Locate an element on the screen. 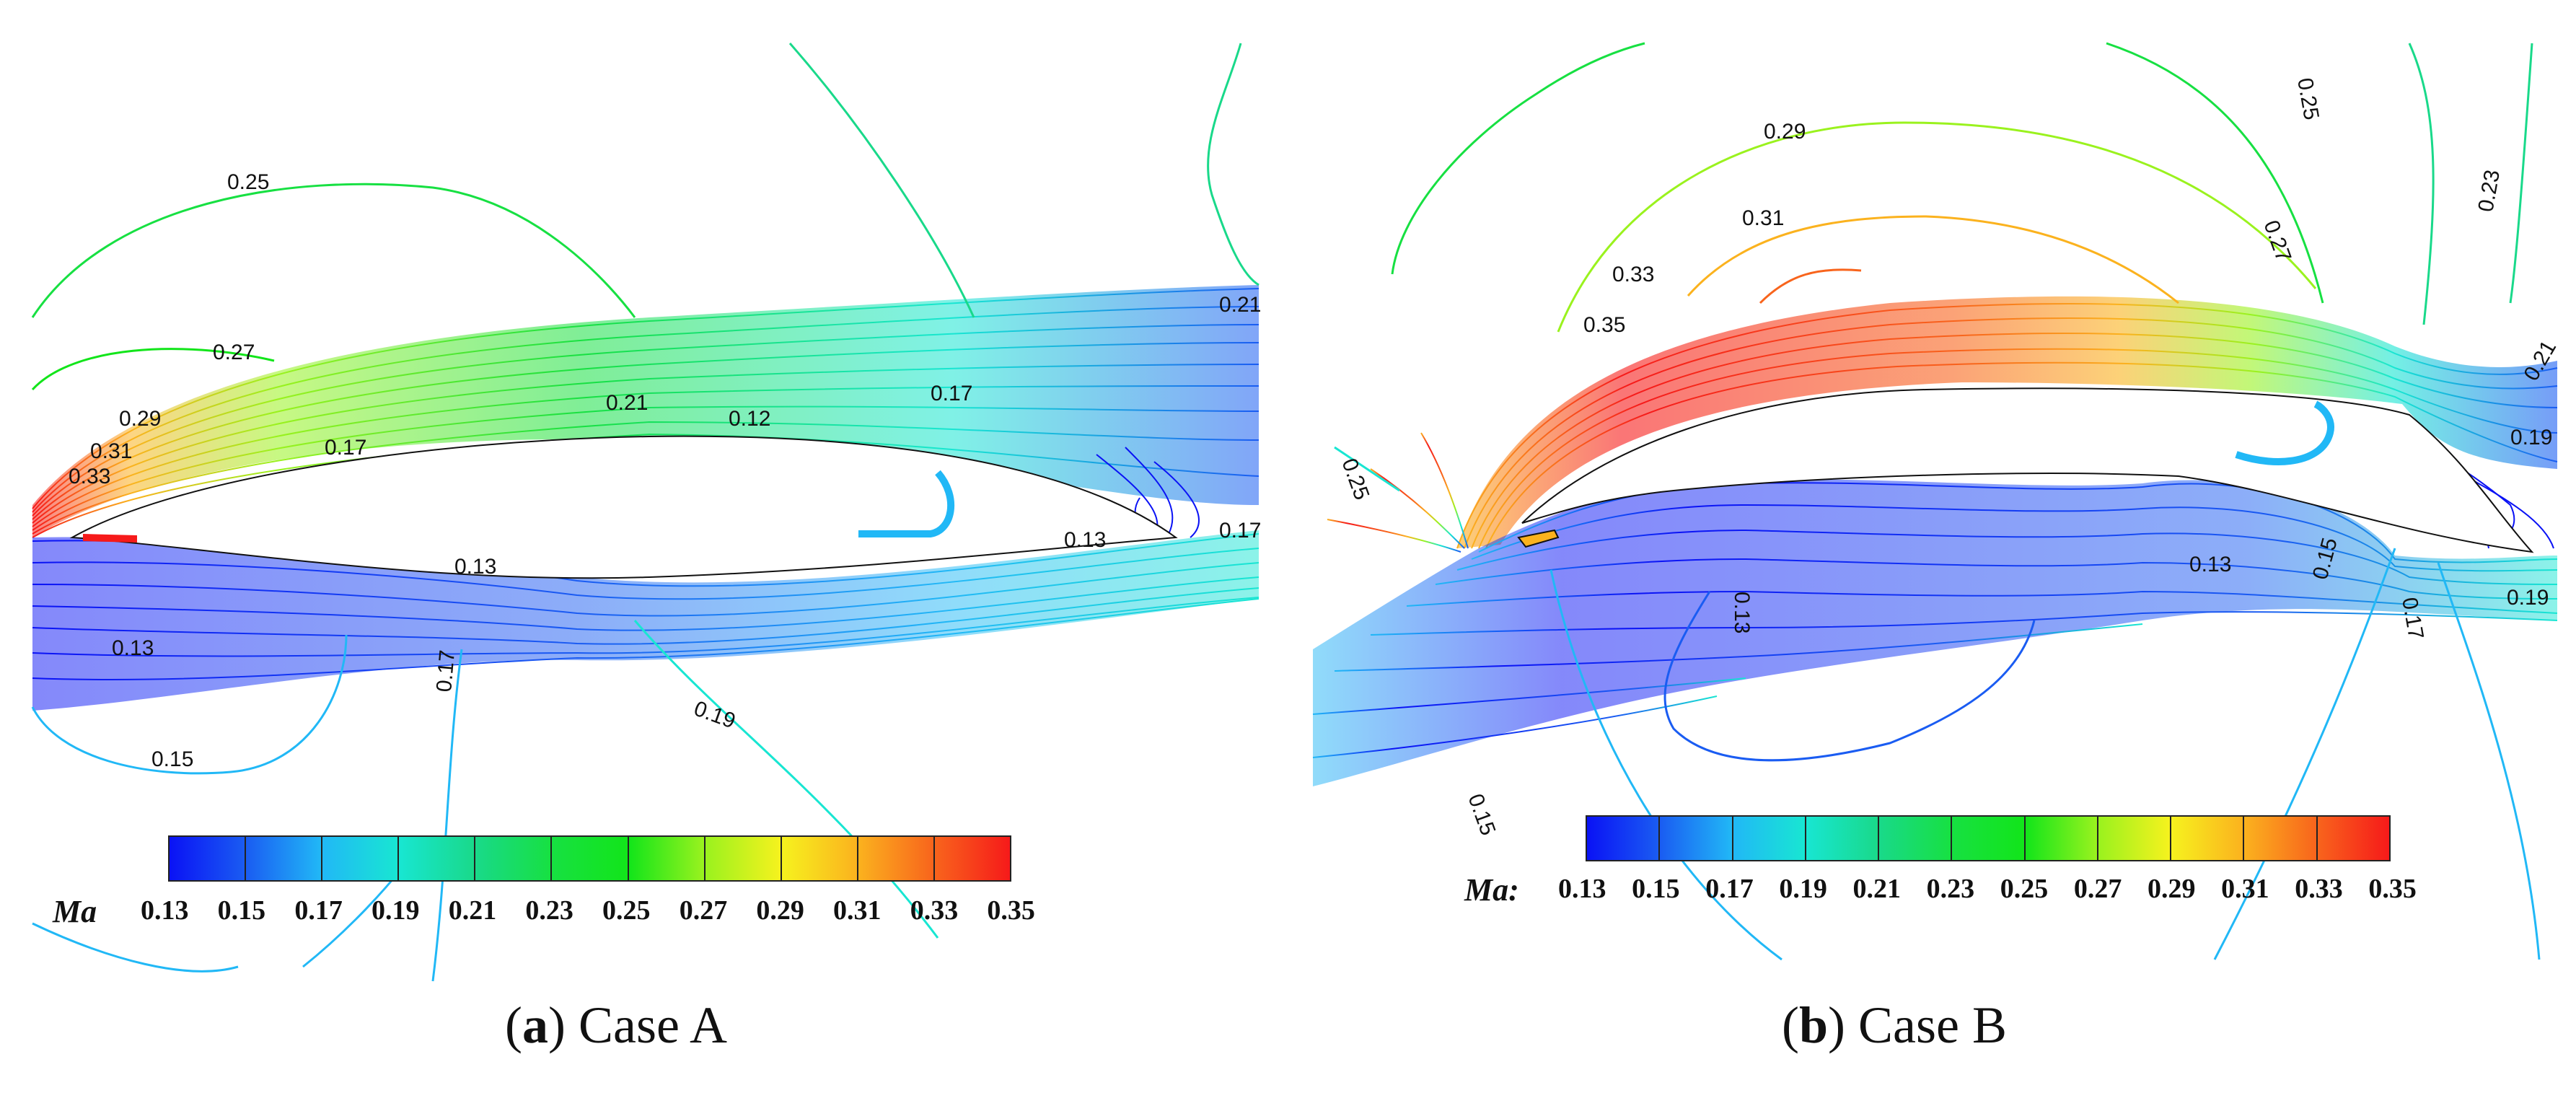 The height and width of the screenshot is (1093, 2576). colorbar-a is located at coordinates (589, 858).